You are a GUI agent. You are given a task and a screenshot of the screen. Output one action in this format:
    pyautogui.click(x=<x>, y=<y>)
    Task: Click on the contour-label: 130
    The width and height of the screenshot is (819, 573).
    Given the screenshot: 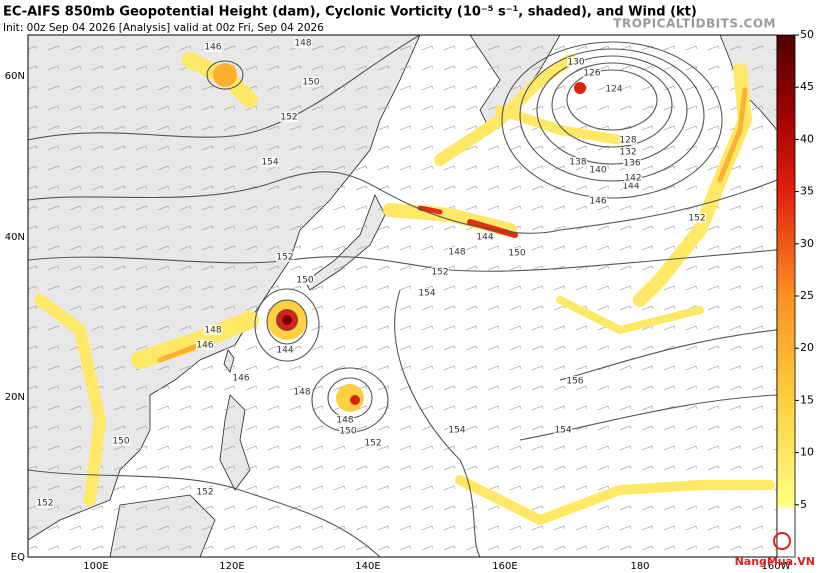 What is the action you would take?
    pyautogui.click(x=575, y=63)
    